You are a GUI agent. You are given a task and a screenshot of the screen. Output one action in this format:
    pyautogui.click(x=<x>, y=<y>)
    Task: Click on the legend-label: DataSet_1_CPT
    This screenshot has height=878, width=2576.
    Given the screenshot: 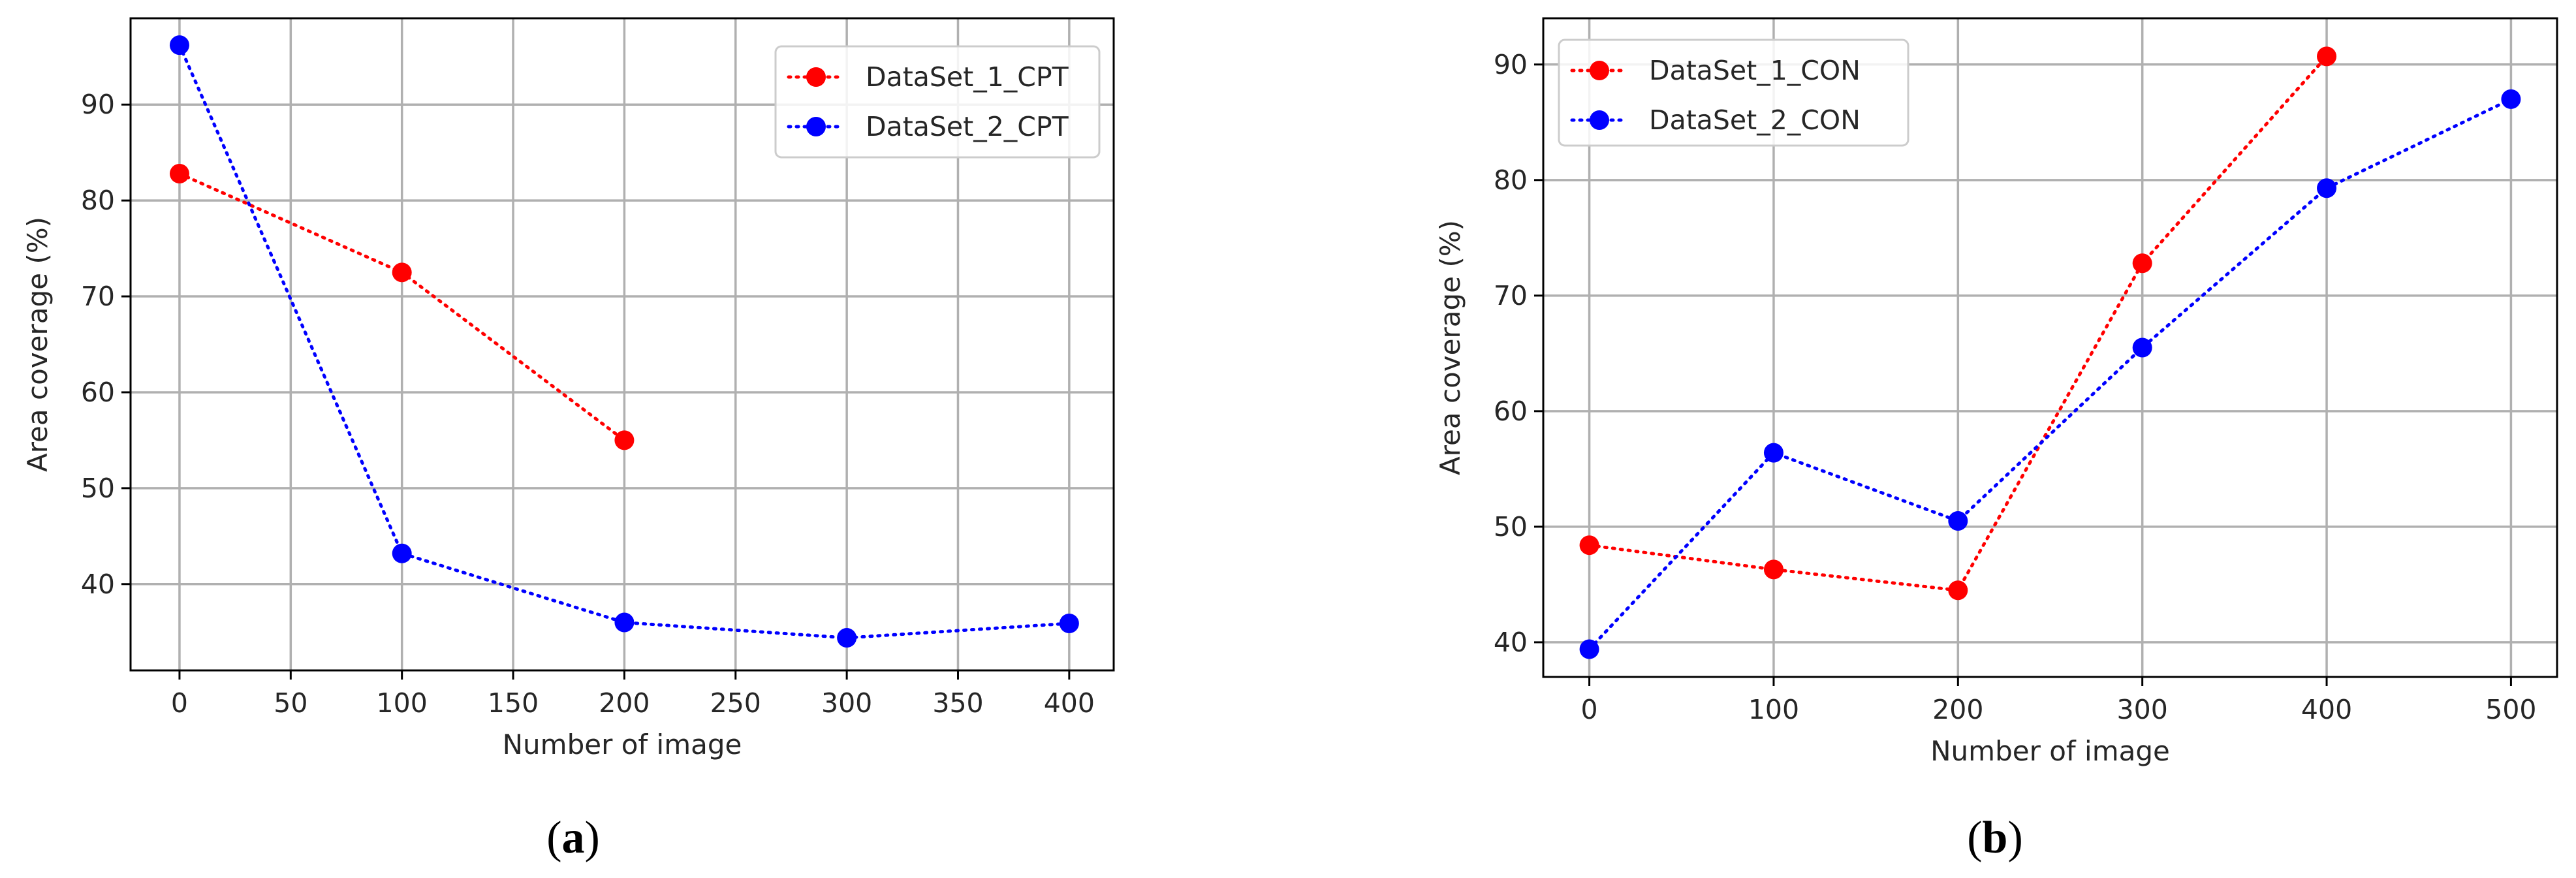 What is the action you would take?
    pyautogui.click(x=967, y=77)
    